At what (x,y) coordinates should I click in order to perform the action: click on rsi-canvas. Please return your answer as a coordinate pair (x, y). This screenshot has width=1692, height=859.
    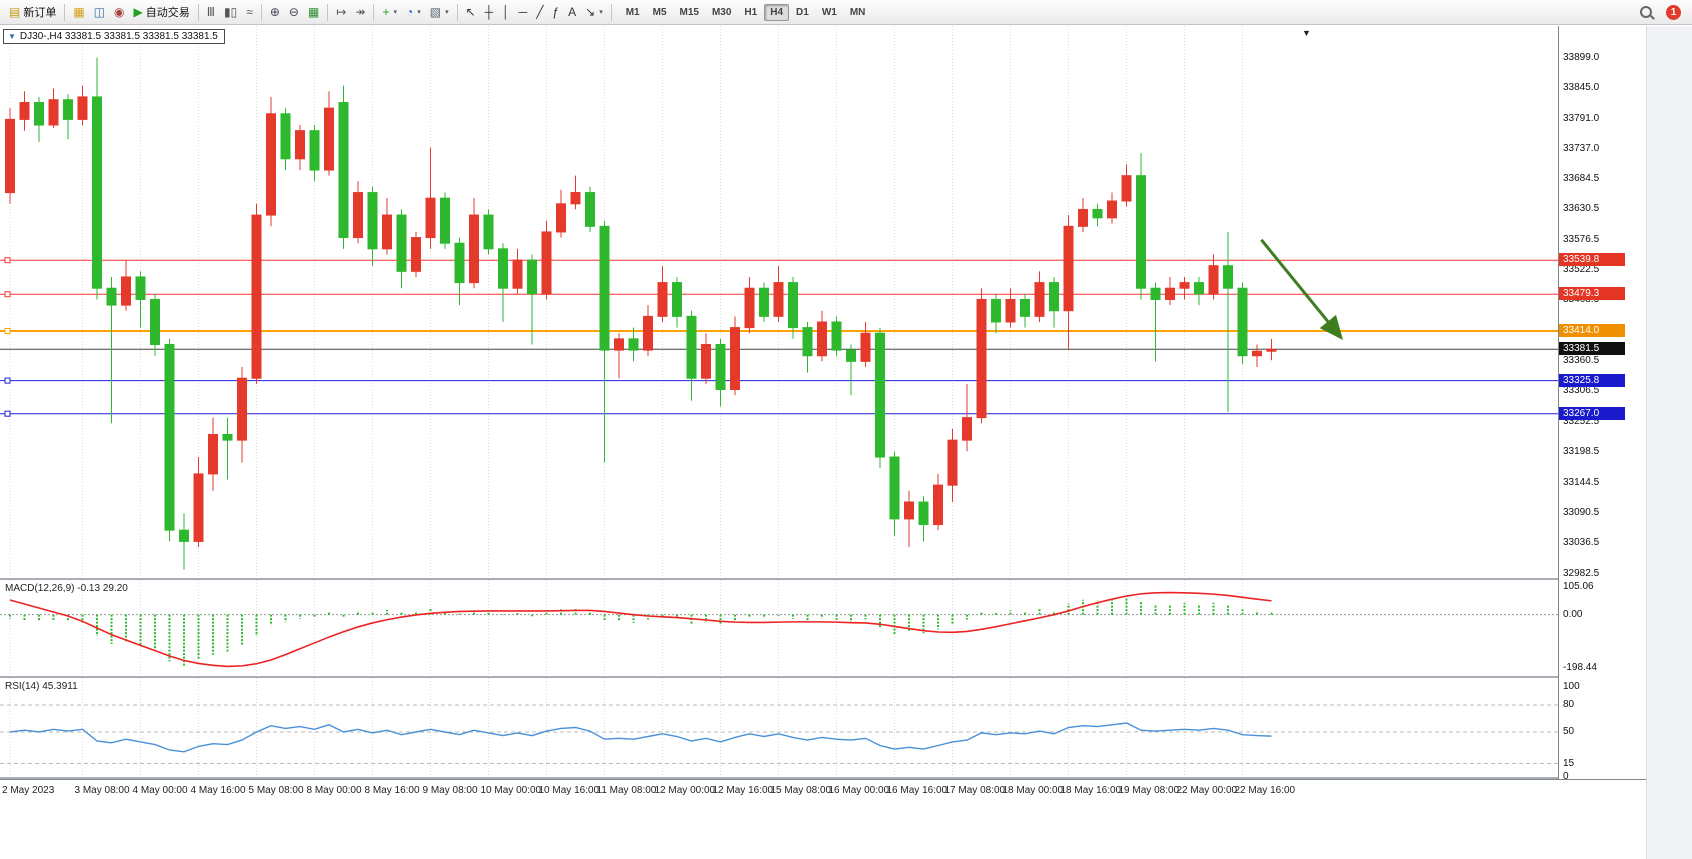
    Looking at the image, I should click on (779, 727).